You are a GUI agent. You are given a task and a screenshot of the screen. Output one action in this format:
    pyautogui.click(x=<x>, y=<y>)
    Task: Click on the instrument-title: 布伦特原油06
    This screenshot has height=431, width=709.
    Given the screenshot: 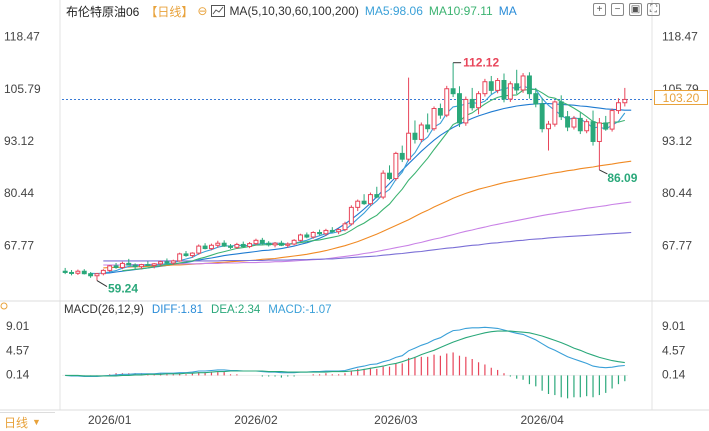 What is the action you would take?
    pyautogui.click(x=103, y=11)
    